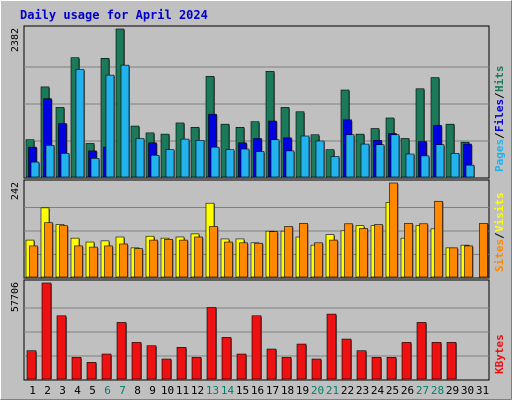 The height and width of the screenshot is (400, 512). I want to click on x-tick-day-29: 29, so click(452, 390).